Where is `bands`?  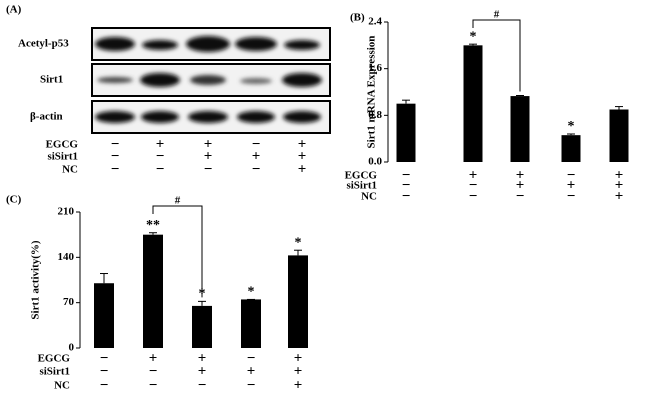 bands is located at coordinates (208, 79).